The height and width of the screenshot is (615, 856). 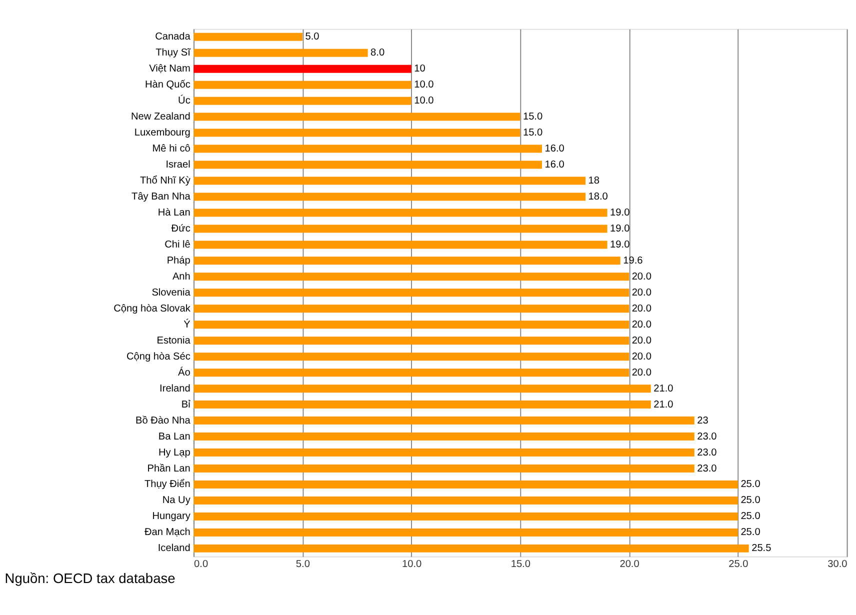 What do you see at coordinates (161, 196) in the screenshot?
I see `y-tick-label: Tây Ban Nha` at bounding box center [161, 196].